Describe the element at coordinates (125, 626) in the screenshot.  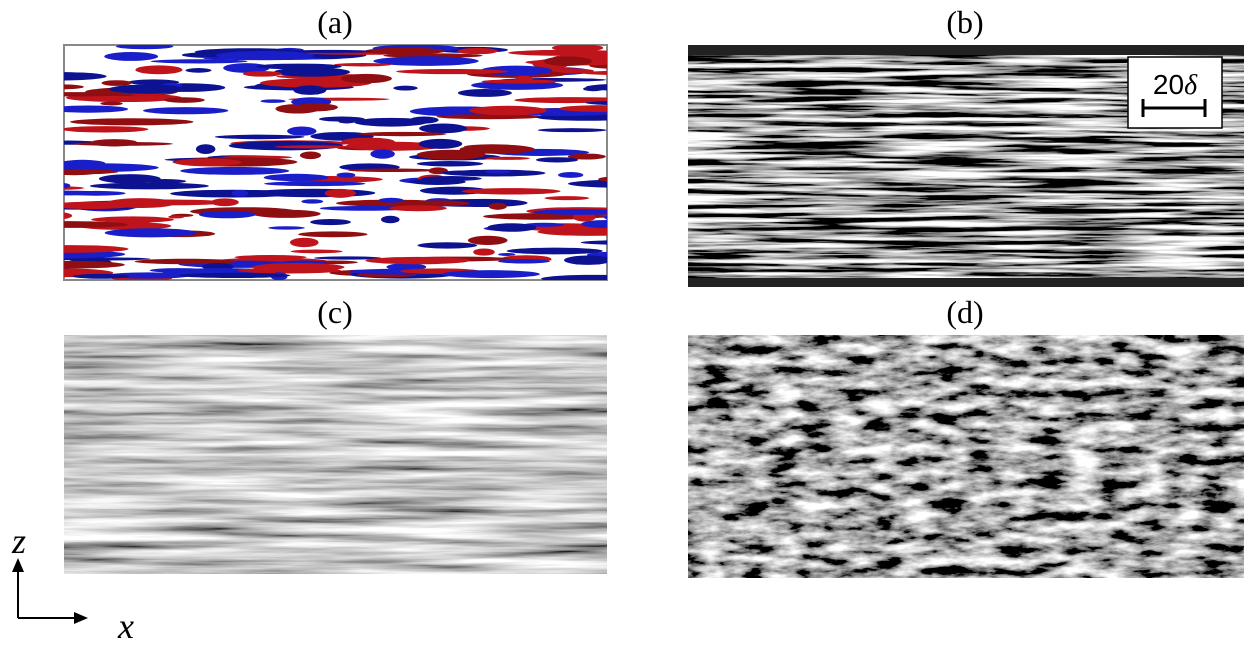
I see `axis-label-x: x` at that location.